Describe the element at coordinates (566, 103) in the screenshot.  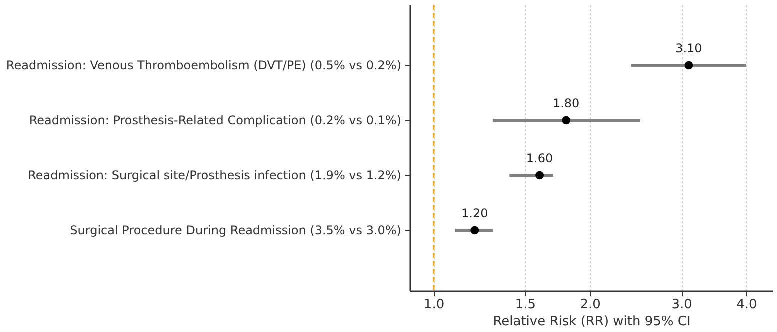
I see `data-label: 1.80` at that location.